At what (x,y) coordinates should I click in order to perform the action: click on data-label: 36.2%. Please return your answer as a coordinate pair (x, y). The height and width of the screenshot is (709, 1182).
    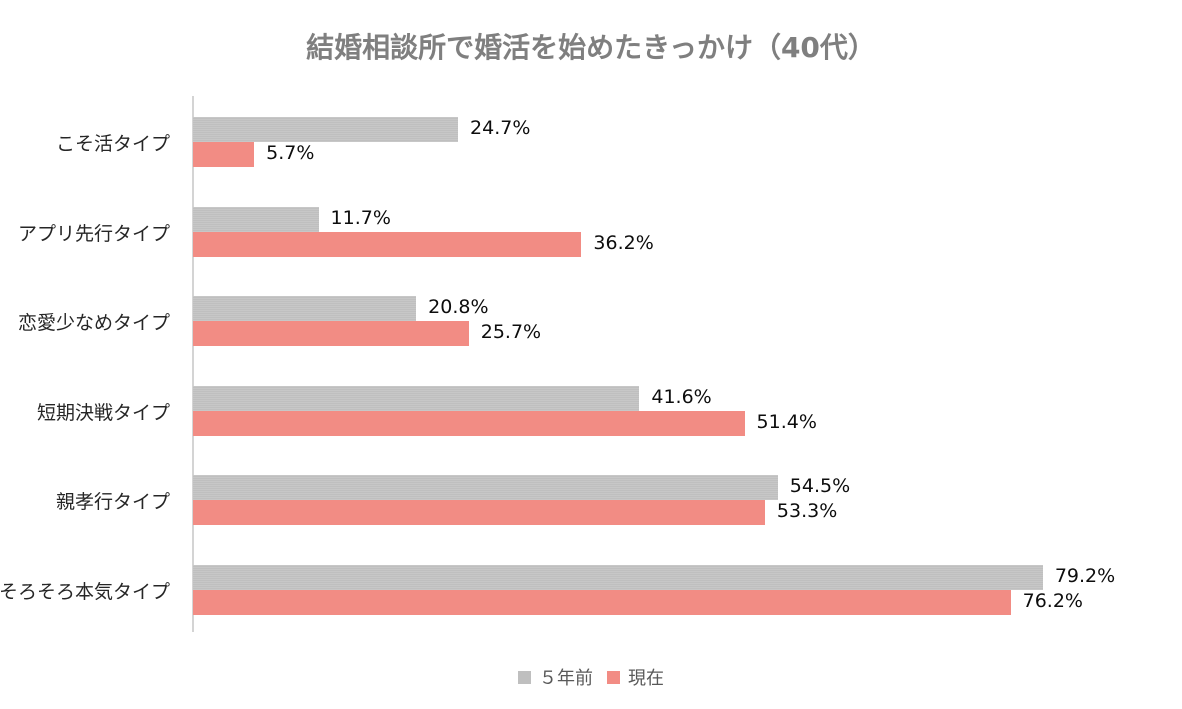
    Looking at the image, I should click on (623, 243).